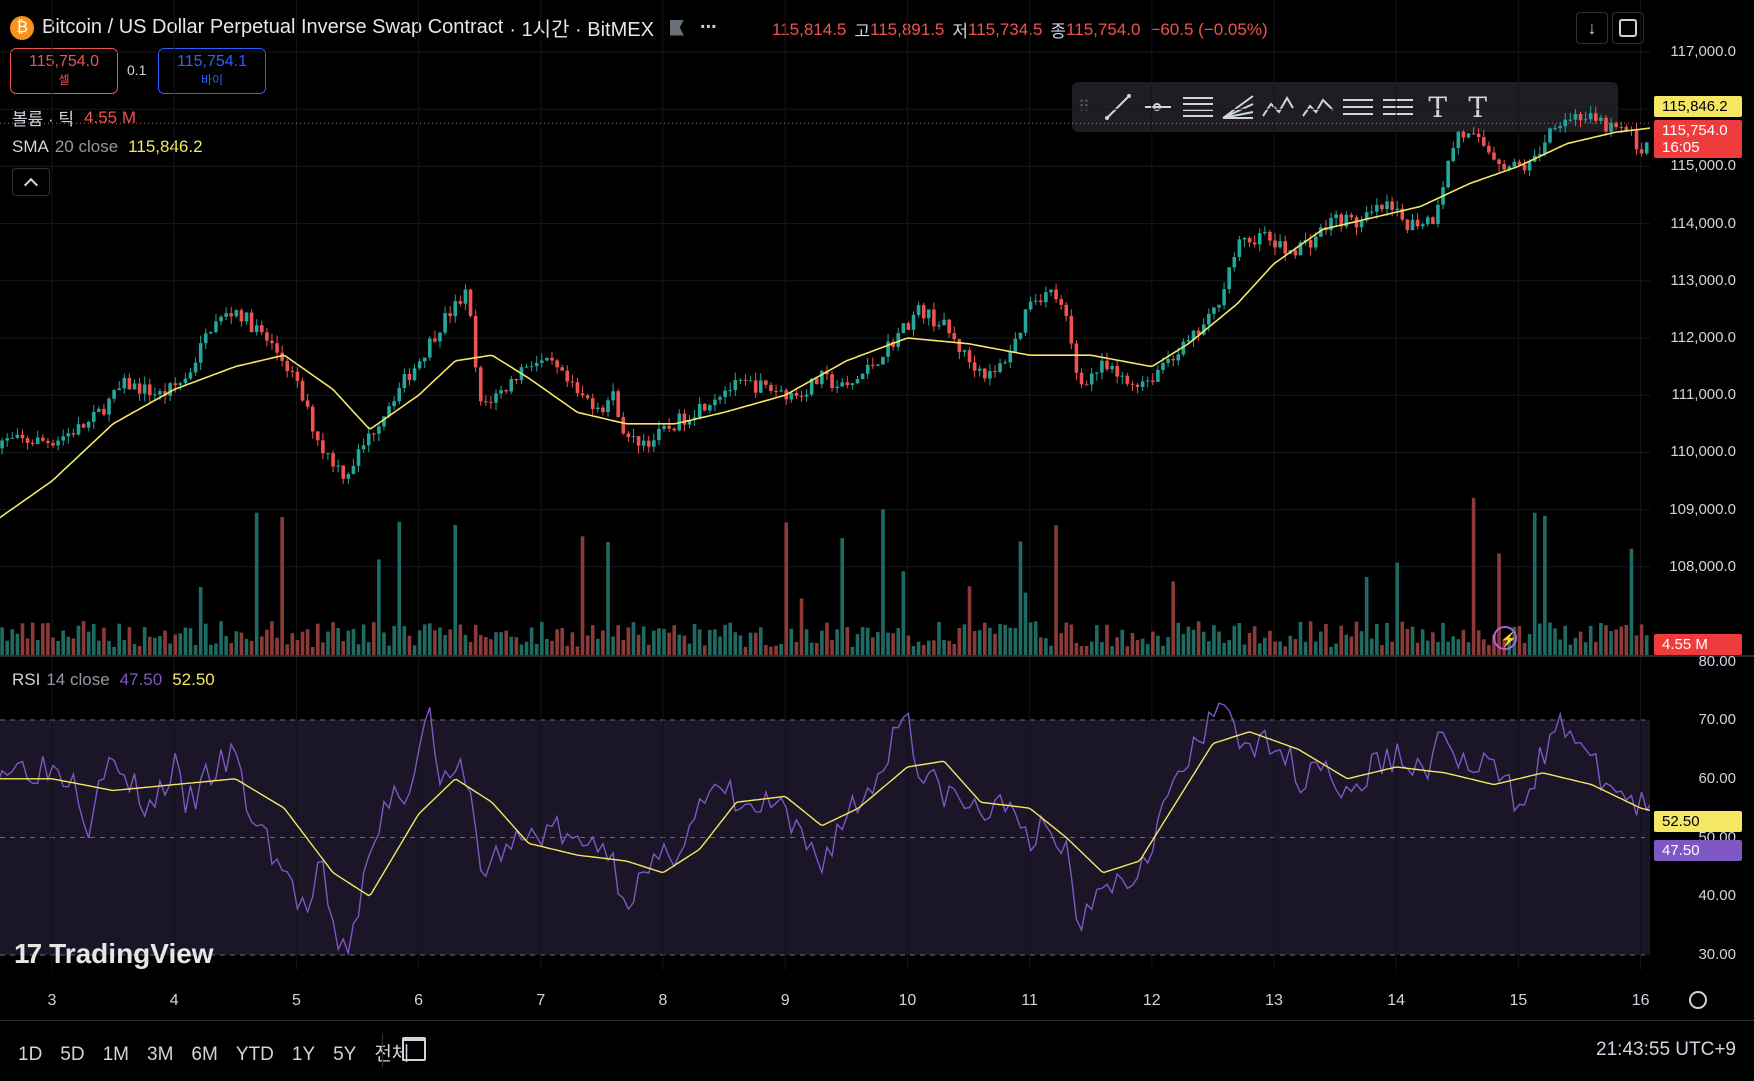 This screenshot has height=1081, width=1754. Describe the element at coordinates (1698, 1000) in the screenshot. I see `chart-settings-button` at that location.